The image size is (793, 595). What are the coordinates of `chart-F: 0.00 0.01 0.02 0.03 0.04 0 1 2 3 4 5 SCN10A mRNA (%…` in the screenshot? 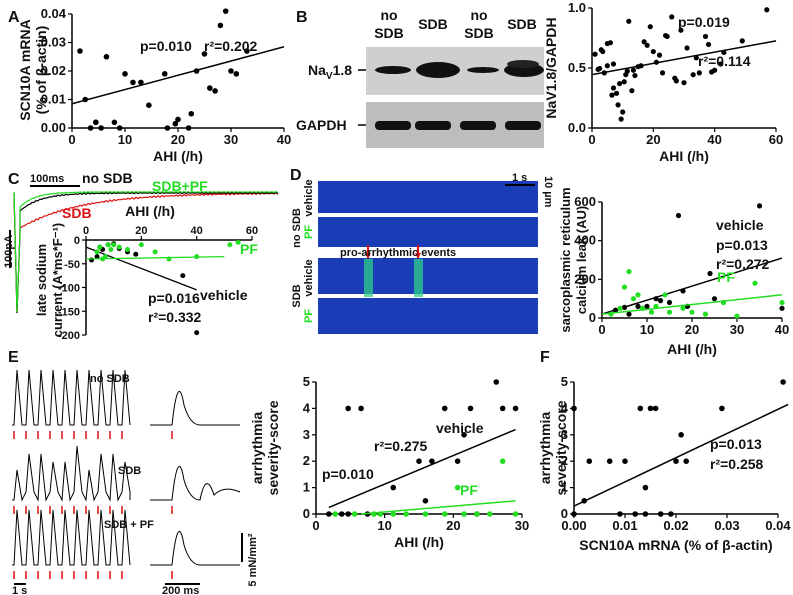 It's located at (676, 463).